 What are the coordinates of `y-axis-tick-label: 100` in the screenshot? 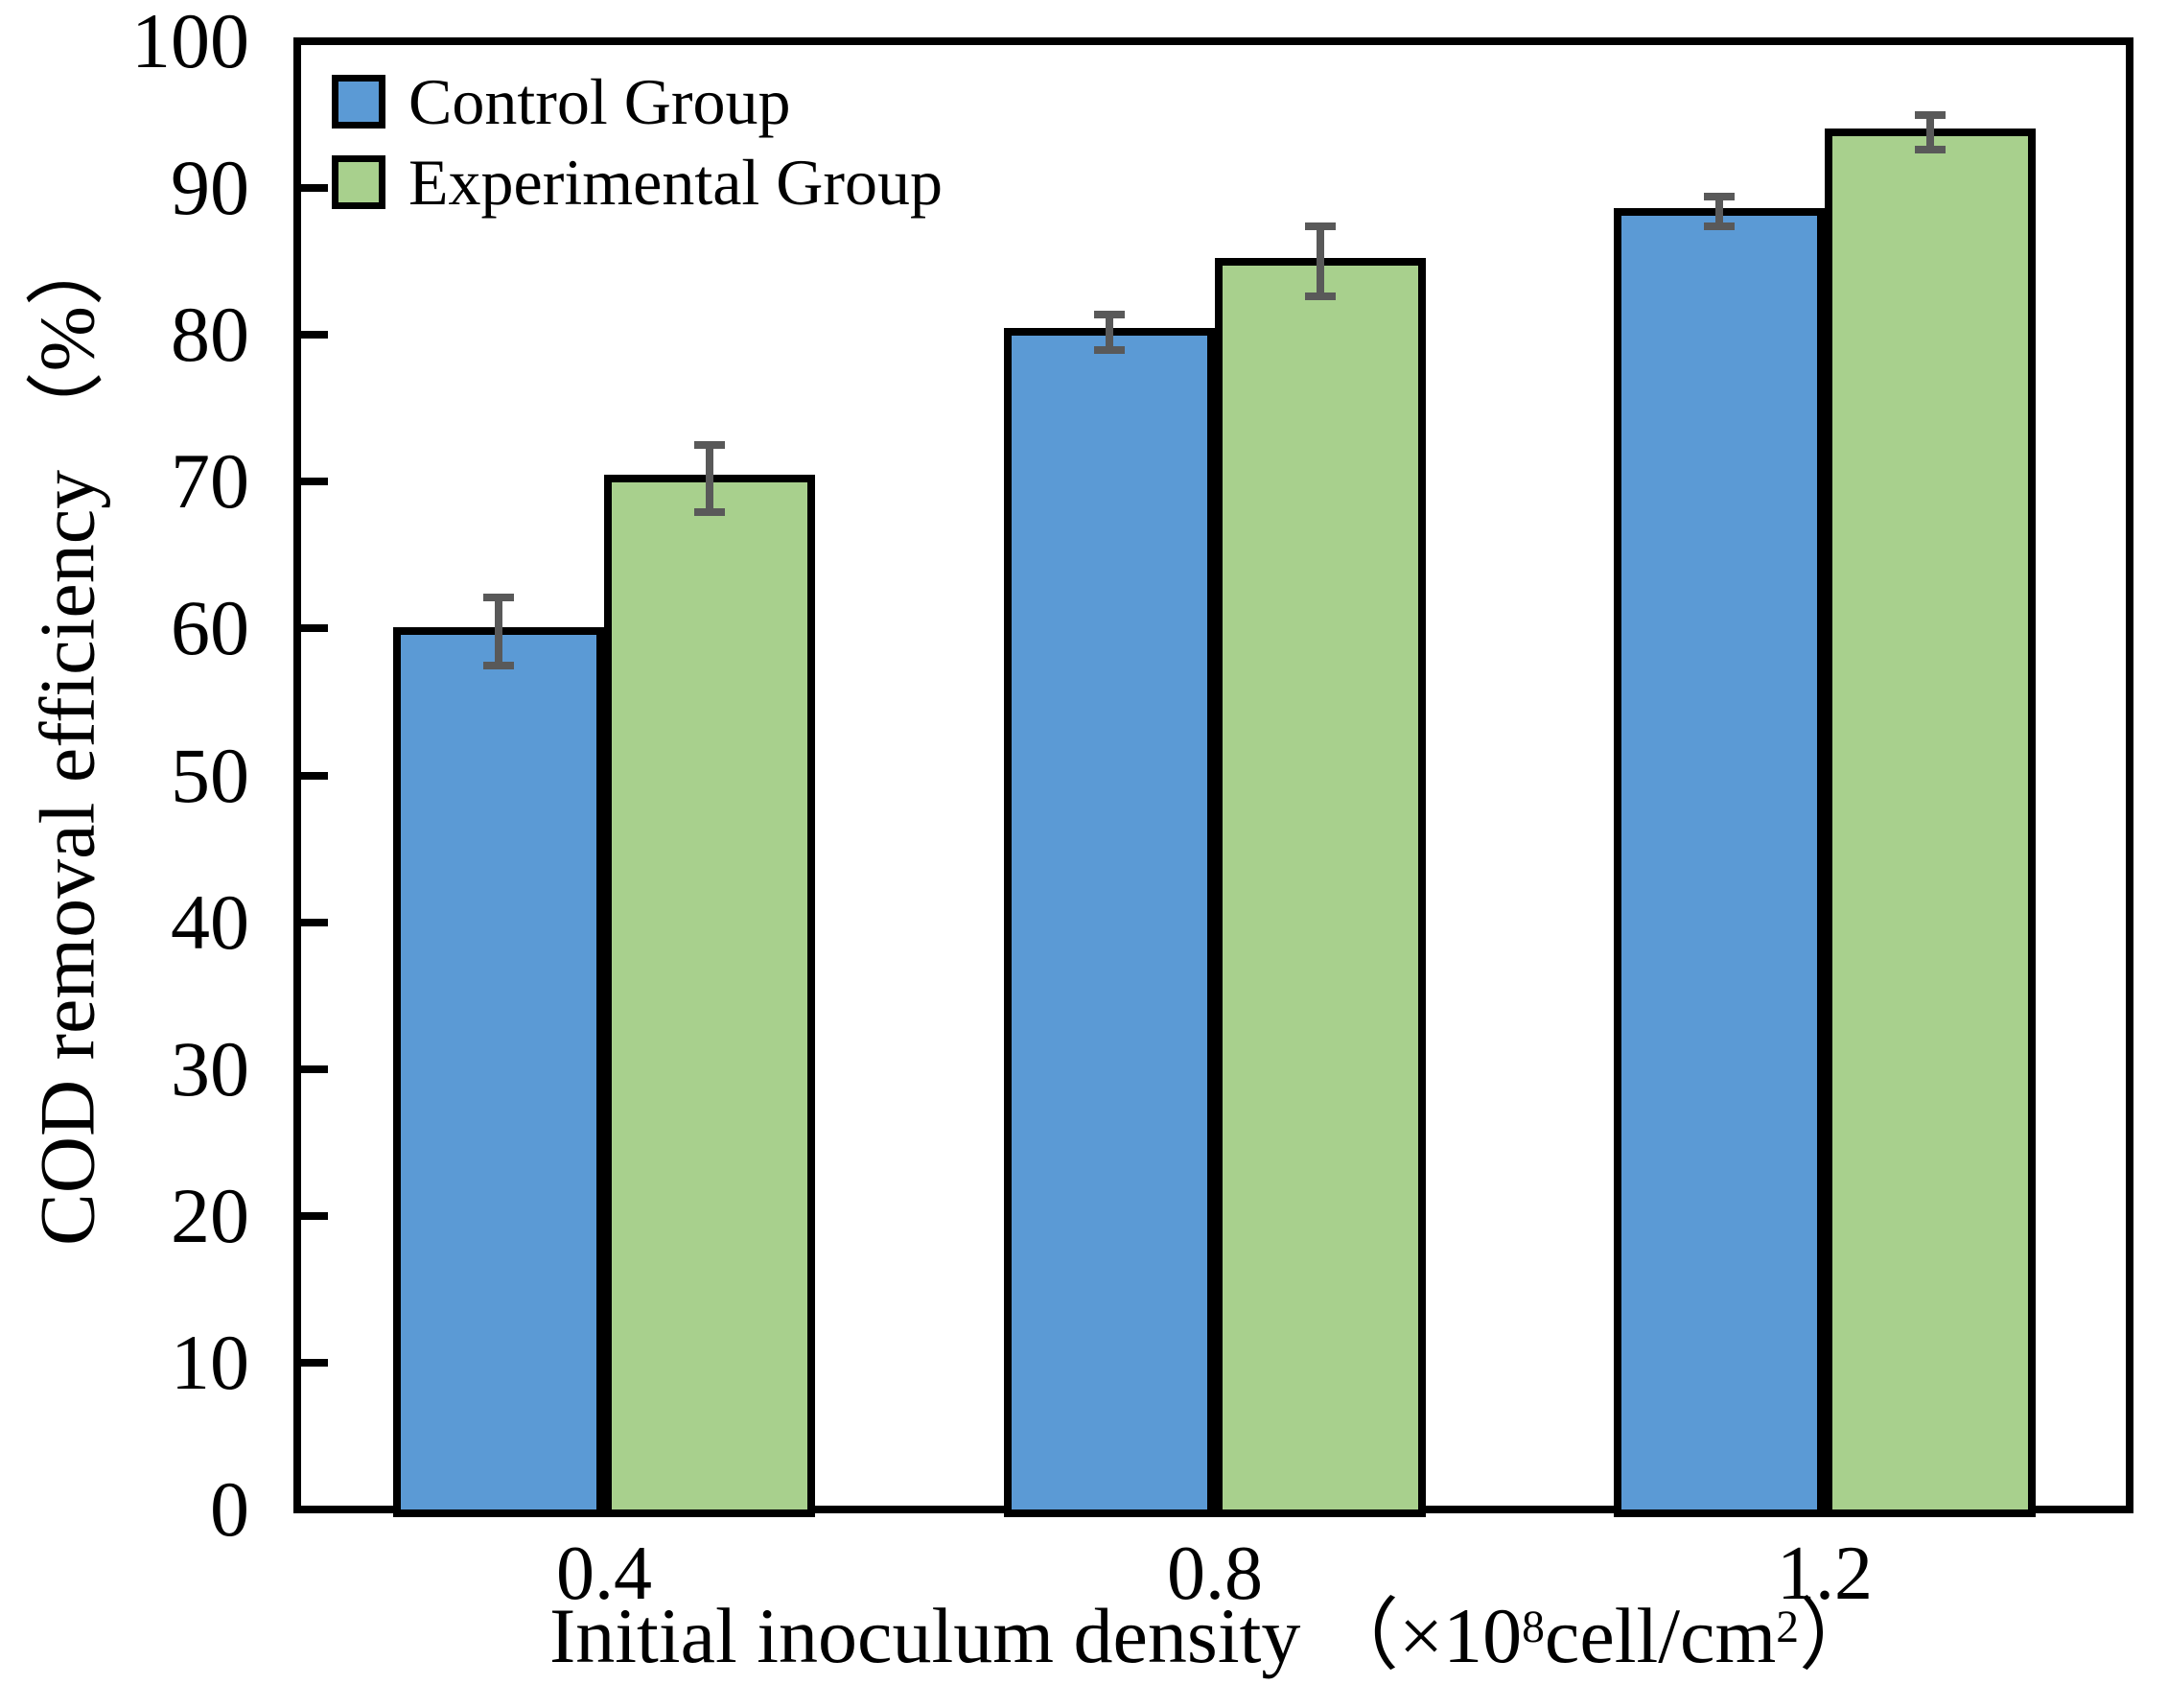 It's located at (190, 42).